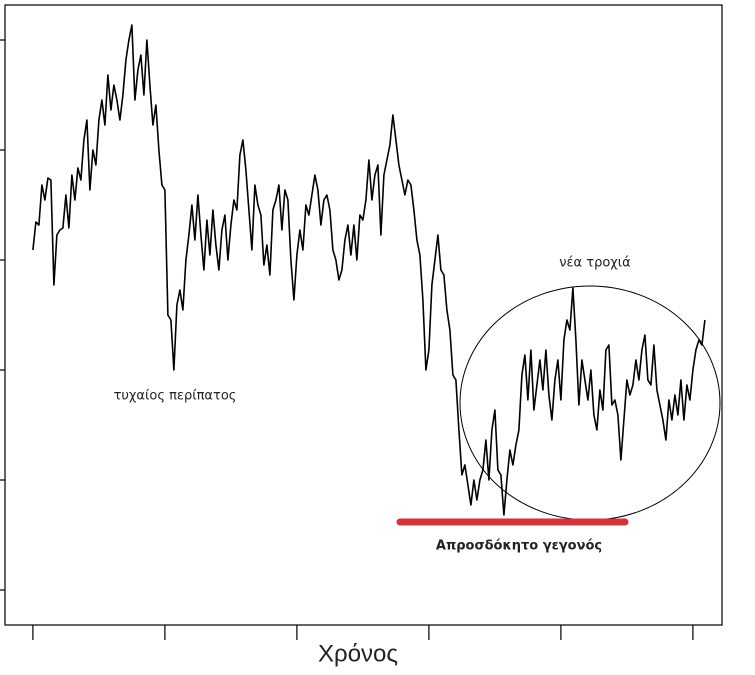 The image size is (755, 675). Describe the element at coordinates (175, 396) in the screenshot. I see `annotation: τυχαίος περίπατος` at that location.